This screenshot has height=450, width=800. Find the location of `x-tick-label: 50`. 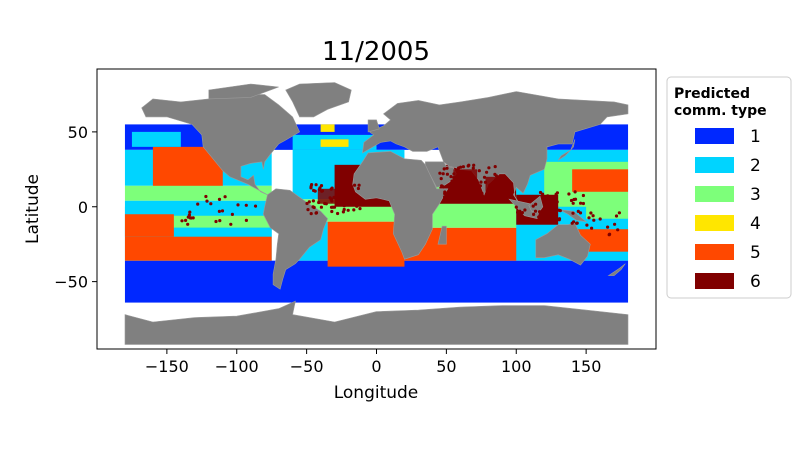

x-tick-label: 50 is located at coordinates (446, 366).